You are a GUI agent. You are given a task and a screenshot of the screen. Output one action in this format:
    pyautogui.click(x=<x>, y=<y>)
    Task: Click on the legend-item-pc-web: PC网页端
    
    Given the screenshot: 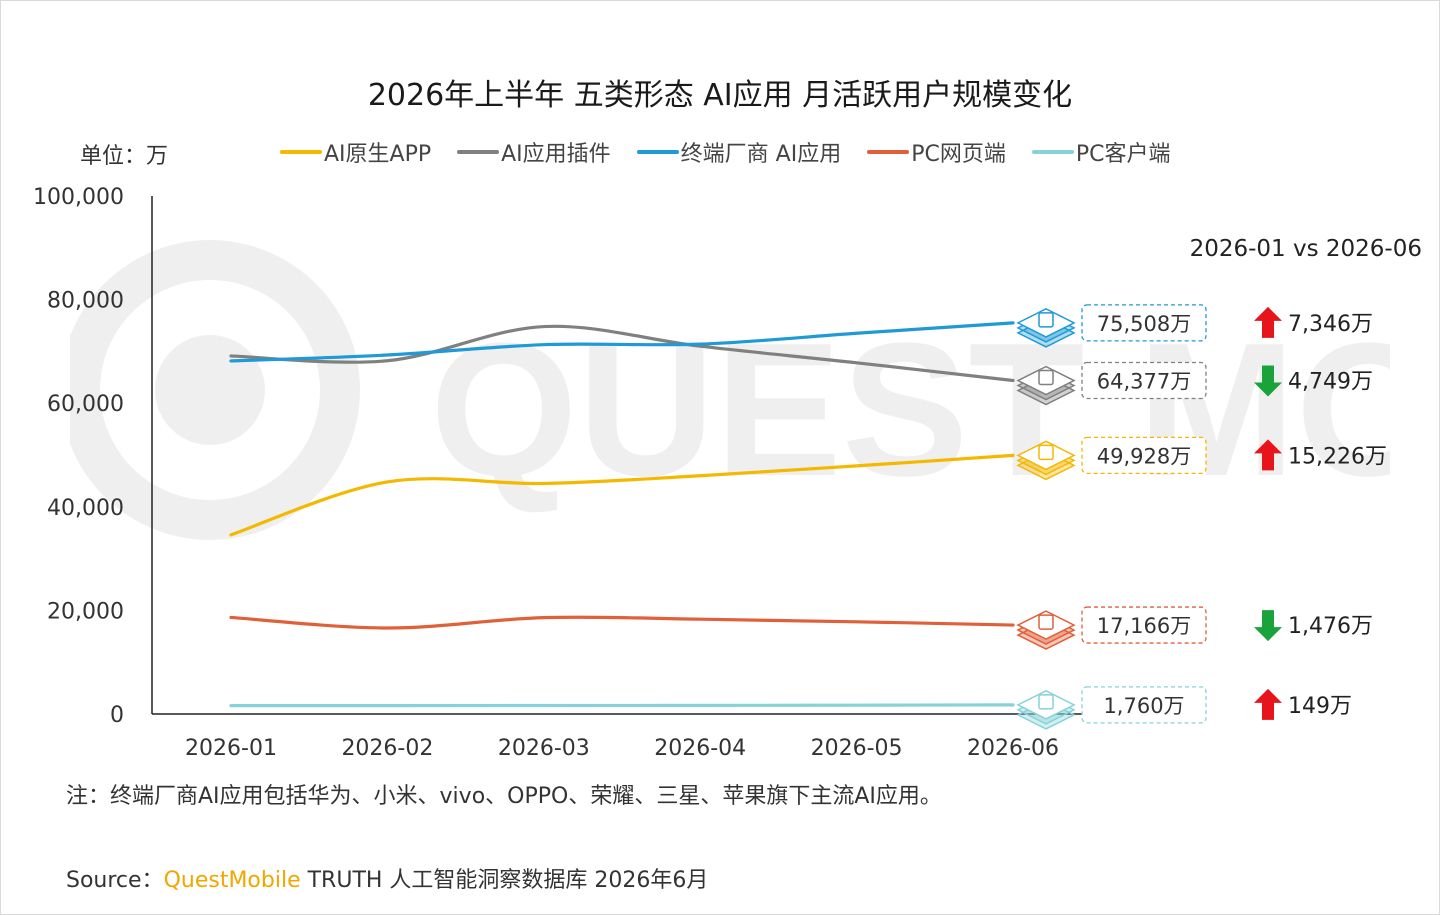 What is the action you would take?
    pyautogui.click(x=936, y=152)
    